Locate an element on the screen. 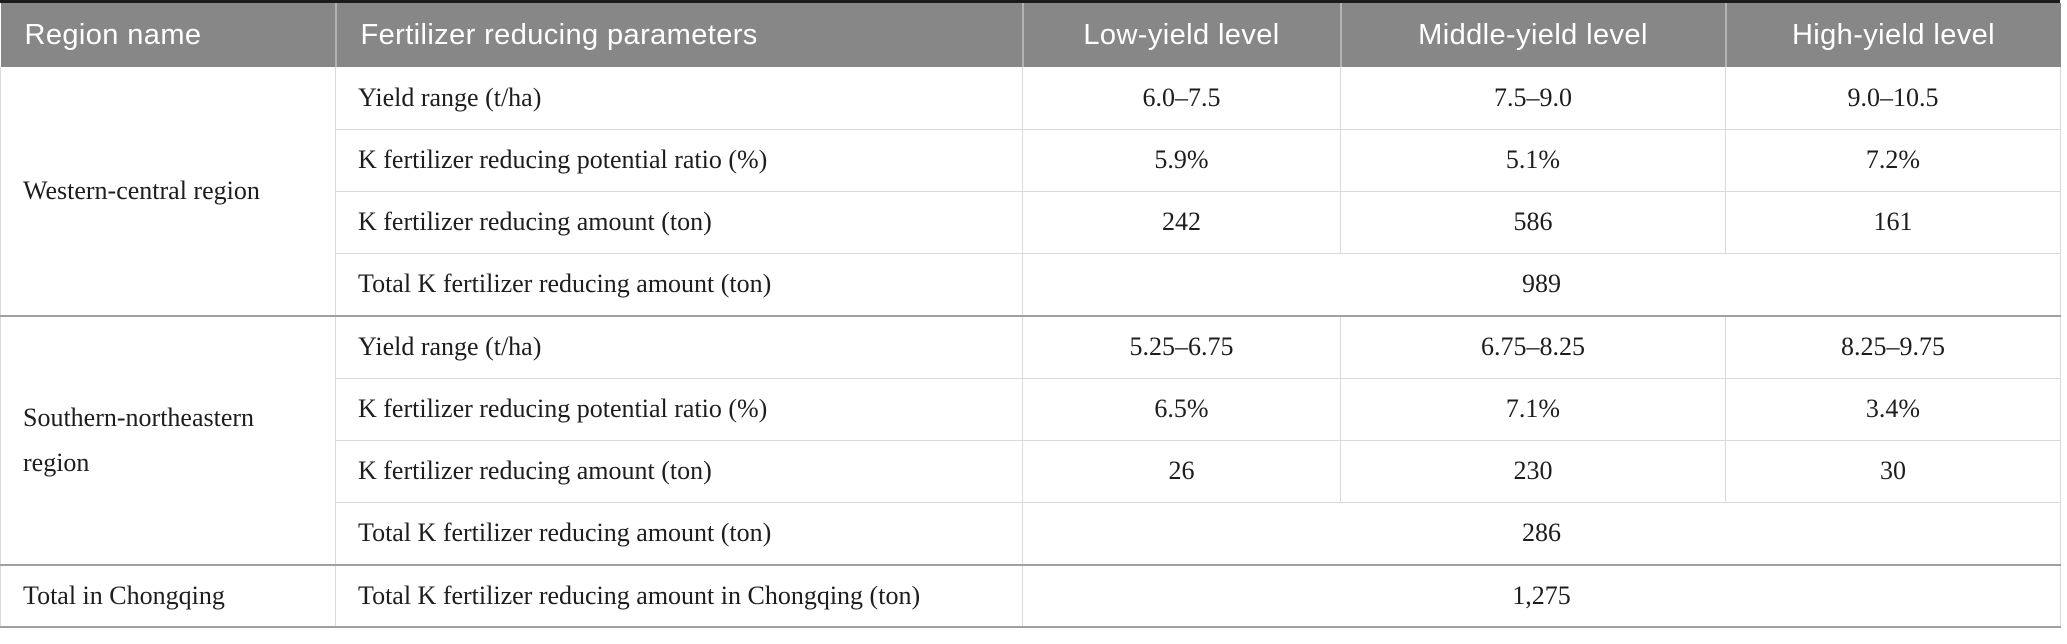  value-cell-high: 30 is located at coordinates (1893, 471).